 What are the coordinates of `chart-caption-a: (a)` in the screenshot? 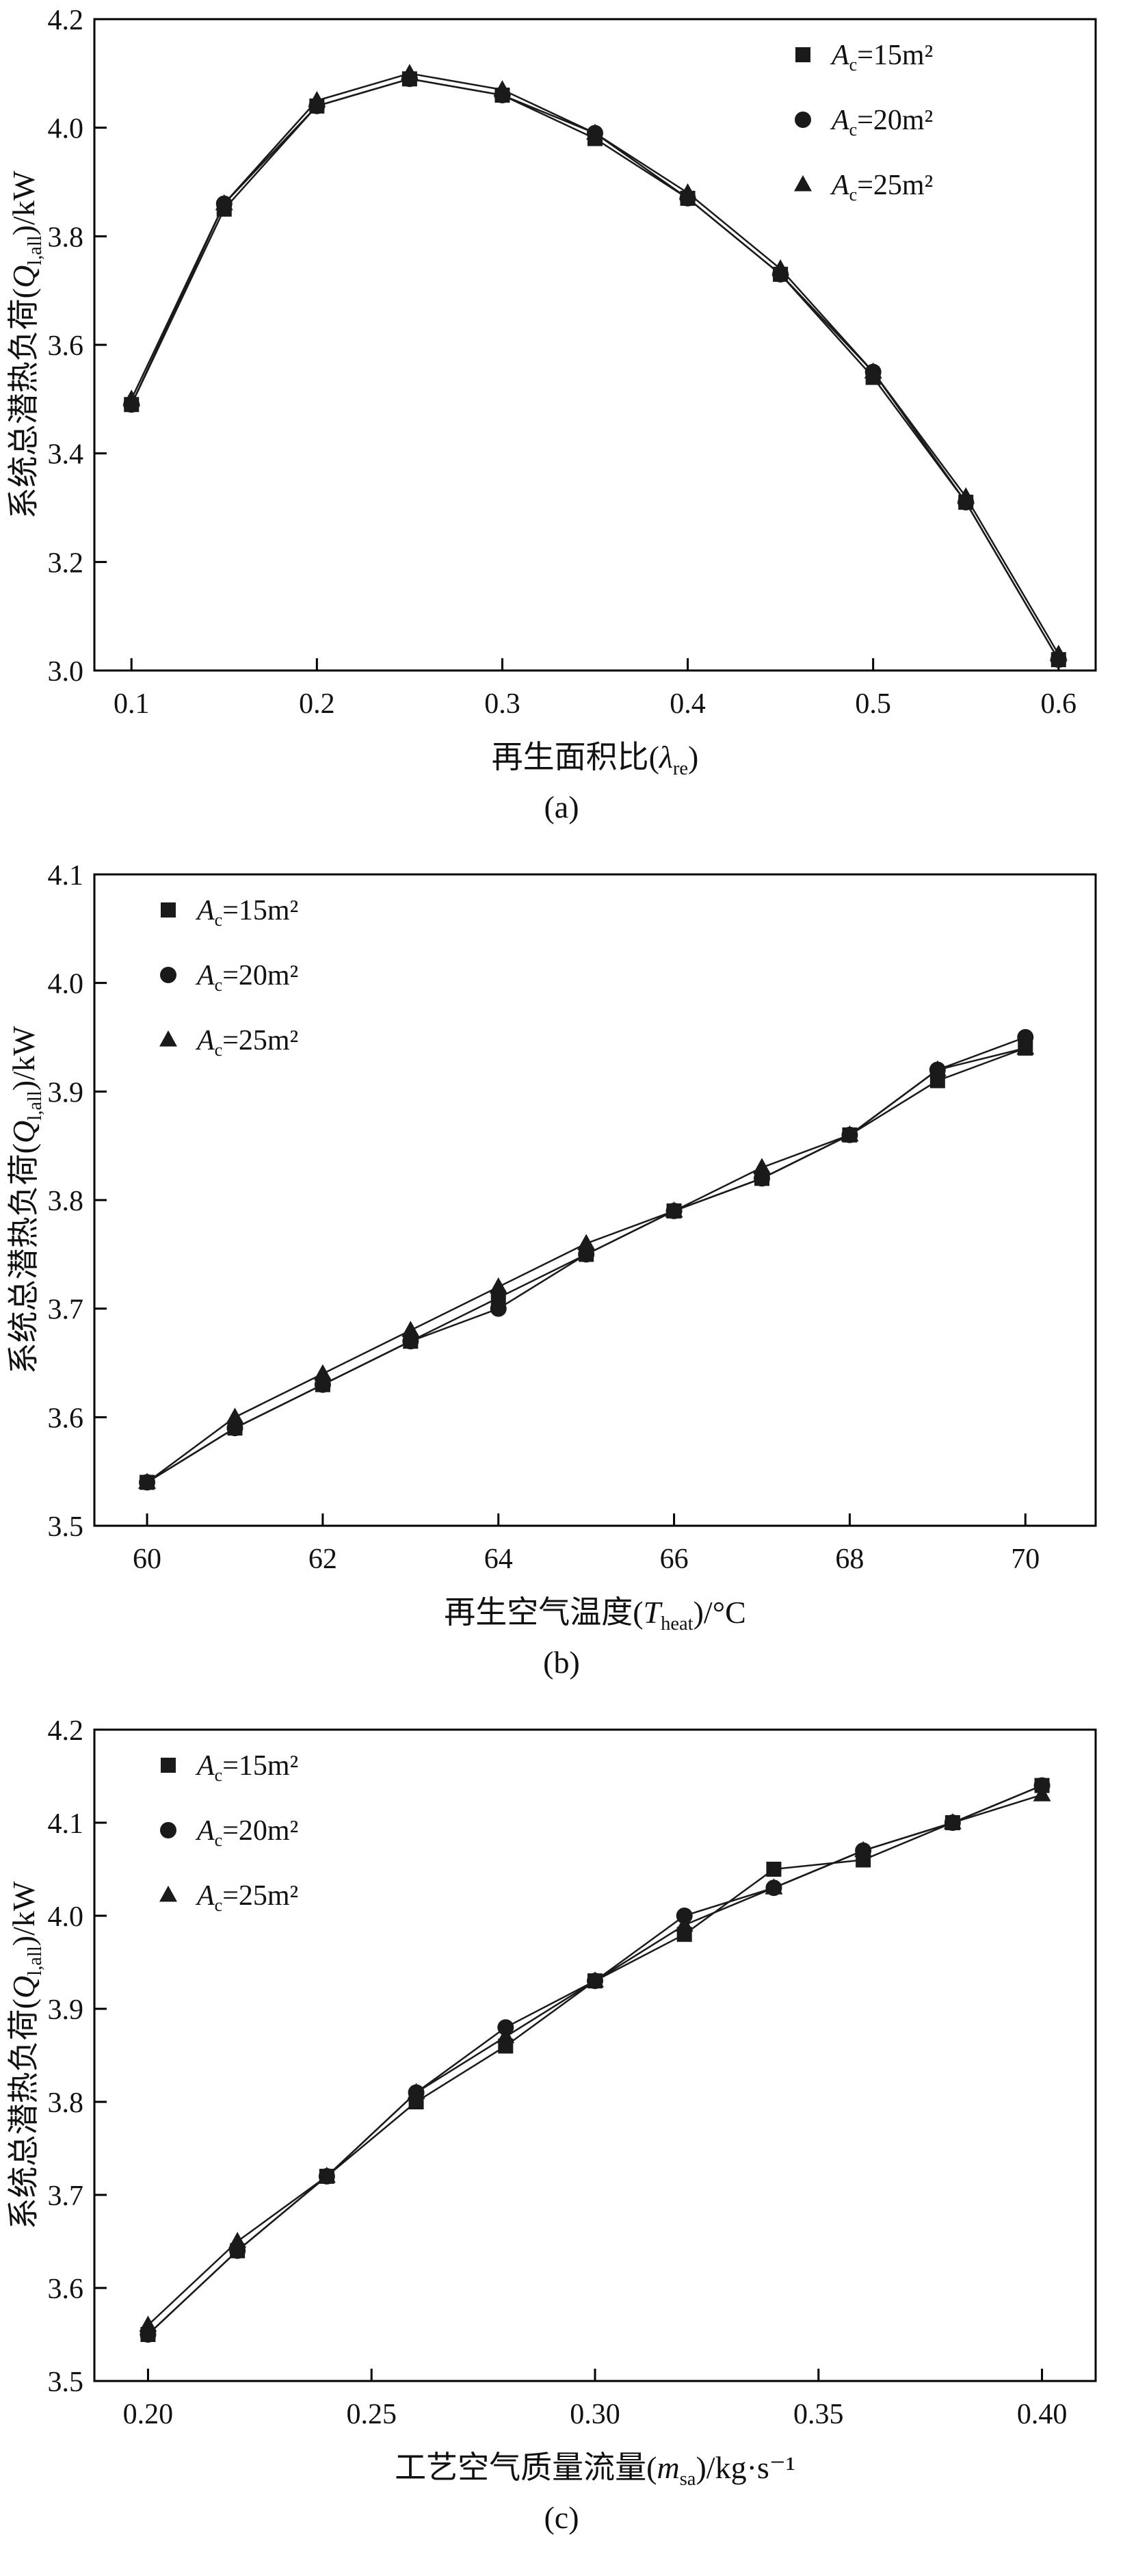 It's located at (561, 807).